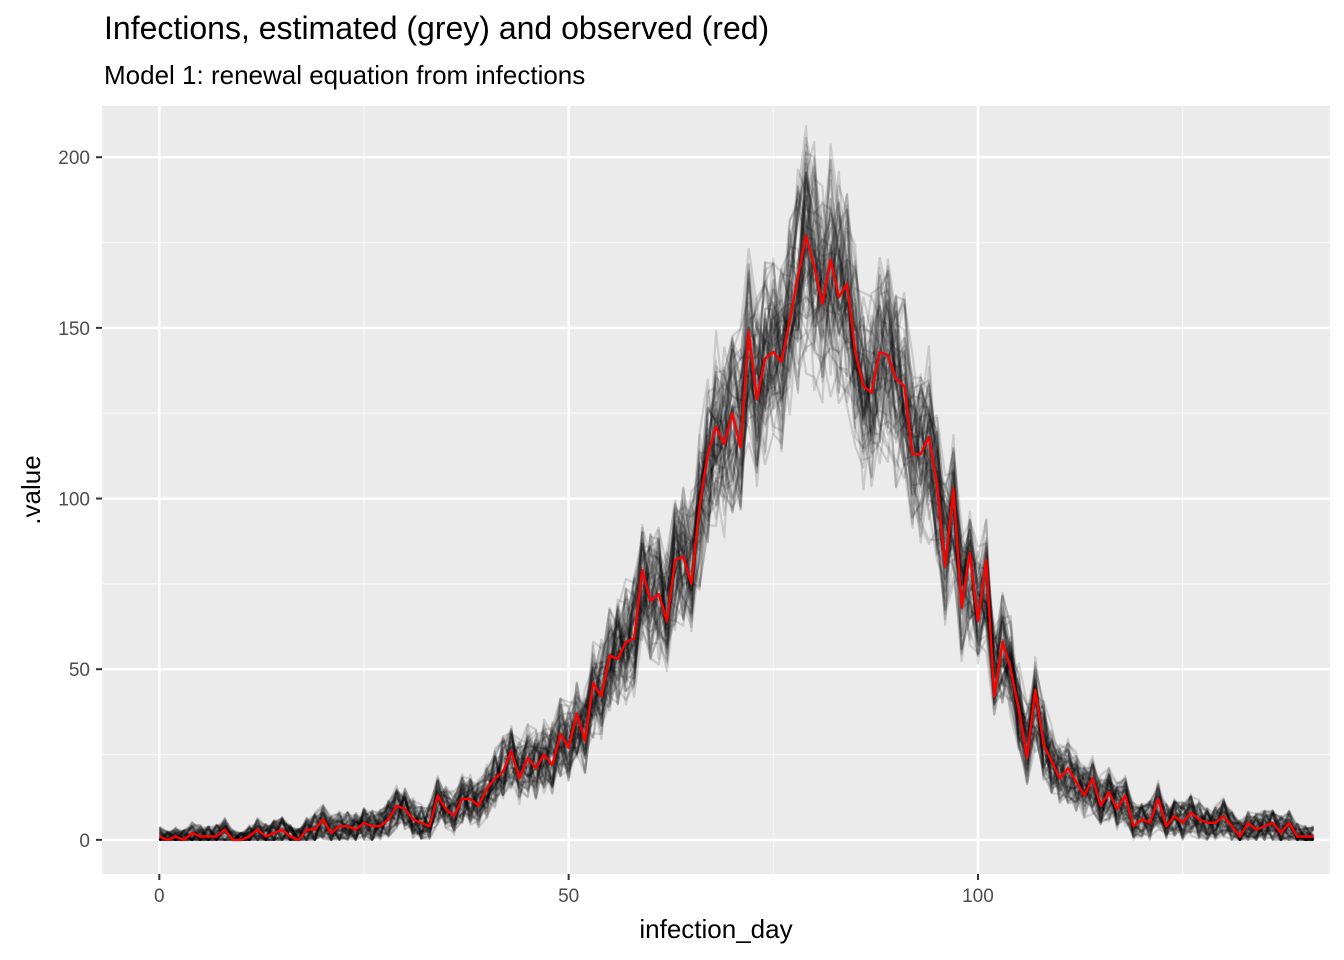 This screenshot has height=960, width=1344. Describe the element at coordinates (74, 158) in the screenshot. I see `y-tick-label: 200` at that location.